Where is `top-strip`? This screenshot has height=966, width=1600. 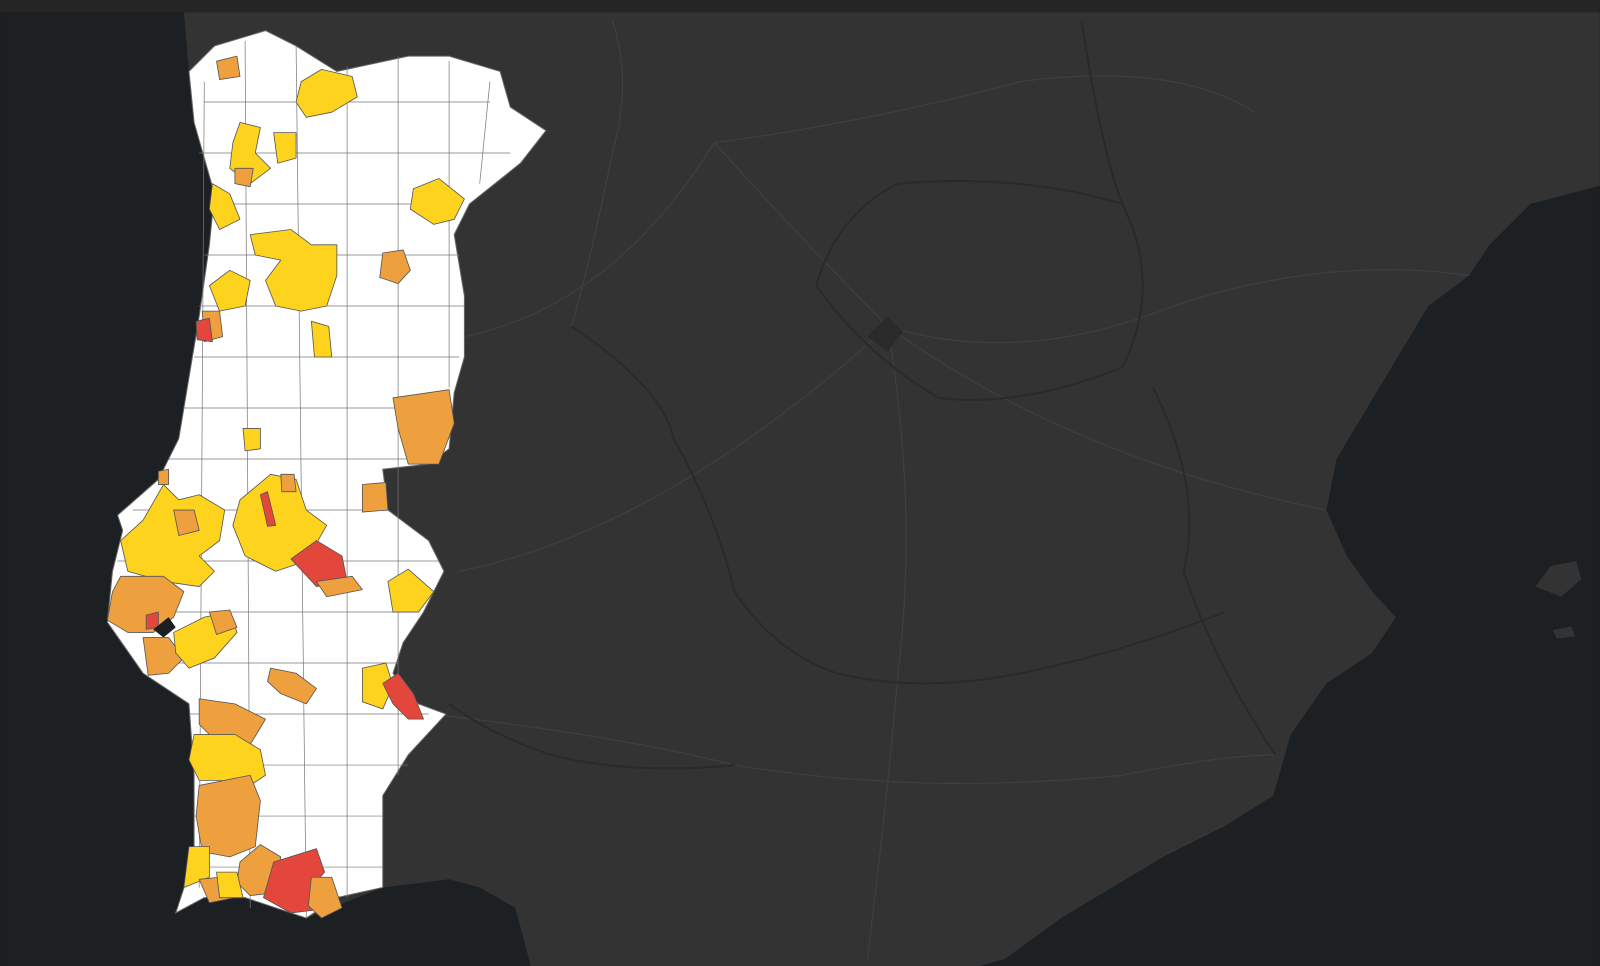
top-strip is located at coordinates (800, 6).